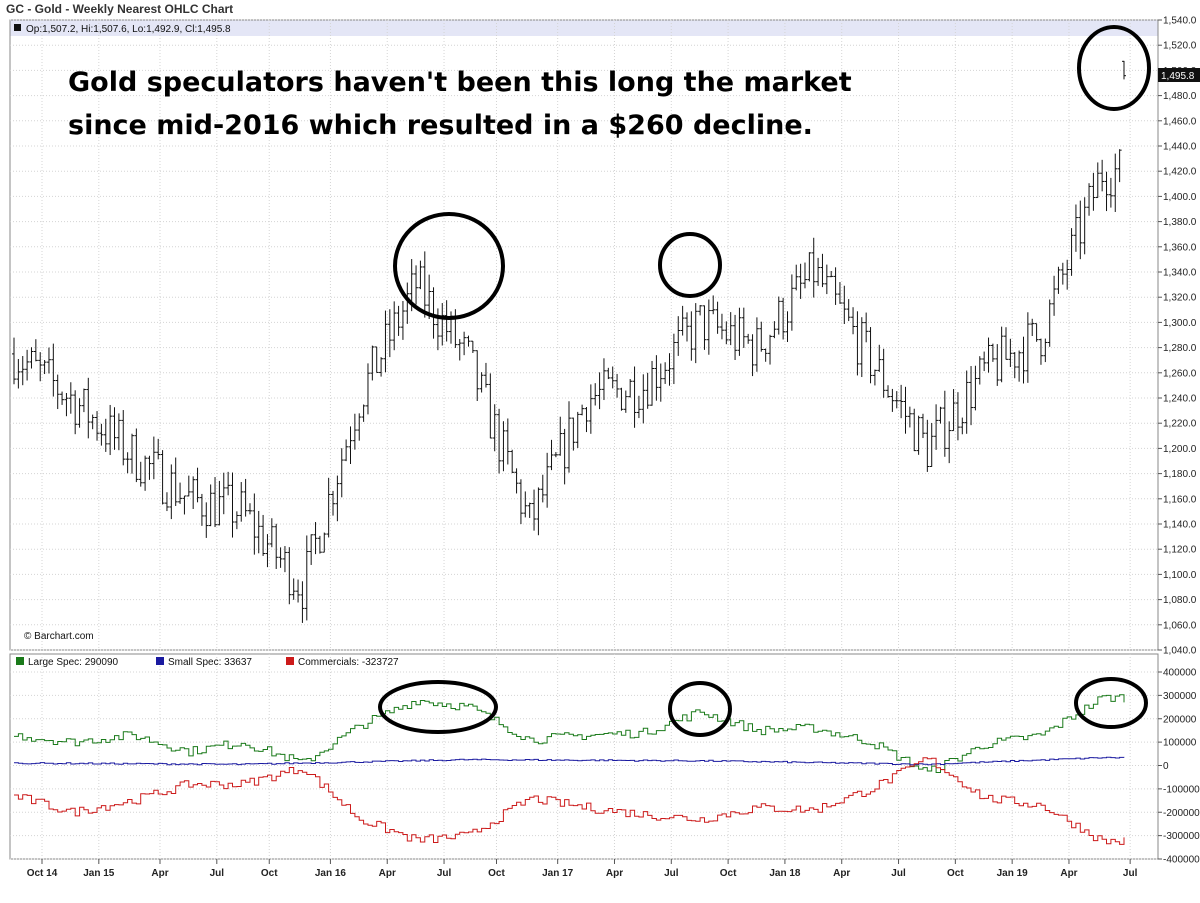  What do you see at coordinates (1180, 121) in the screenshot?
I see `price-tick-label: 1,460.0` at bounding box center [1180, 121].